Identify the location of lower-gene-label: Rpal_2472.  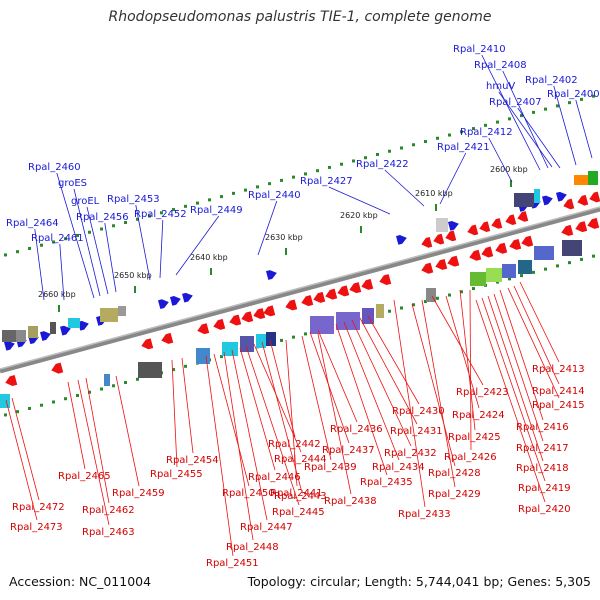
(38, 507).